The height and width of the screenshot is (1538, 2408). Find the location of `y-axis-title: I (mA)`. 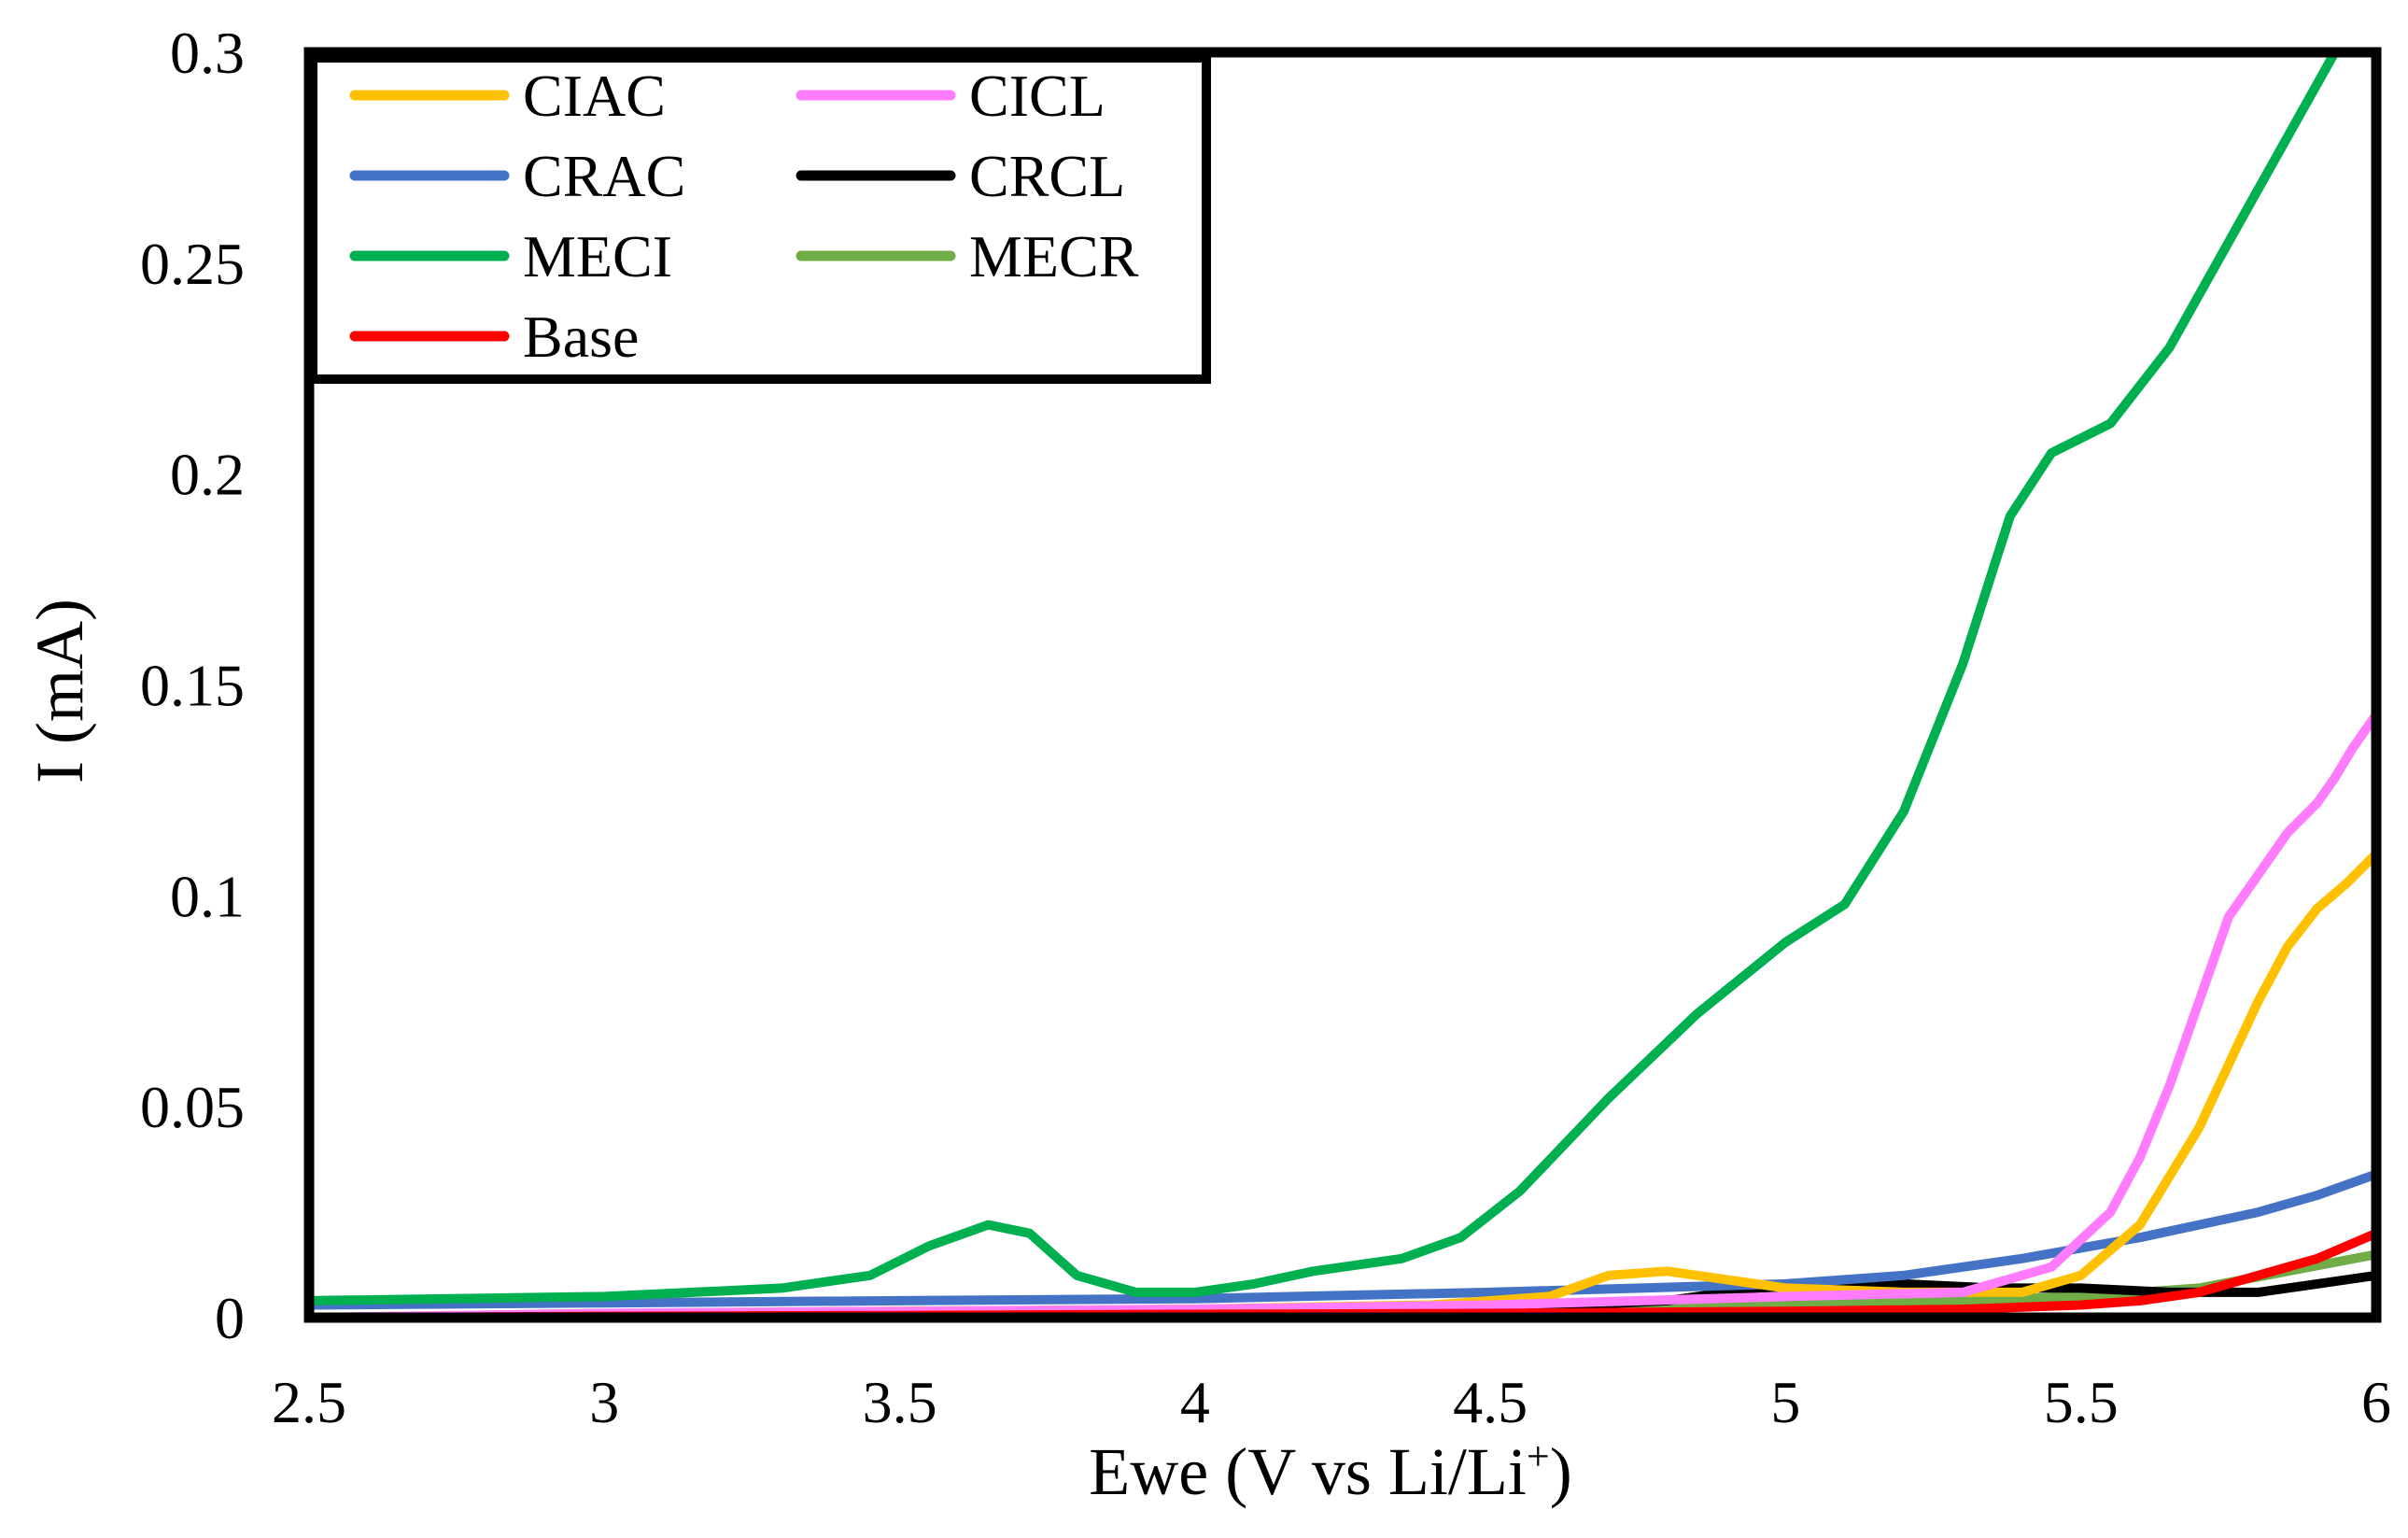

y-axis-title: I (mA) is located at coordinates (60, 691).